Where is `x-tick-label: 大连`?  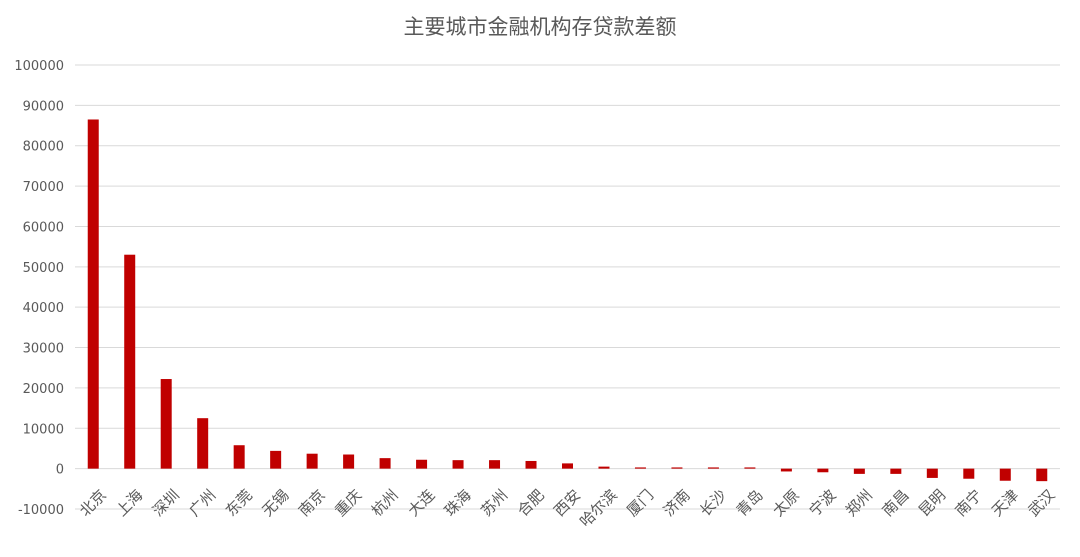
x-tick-label: 大连 is located at coordinates (421, 503).